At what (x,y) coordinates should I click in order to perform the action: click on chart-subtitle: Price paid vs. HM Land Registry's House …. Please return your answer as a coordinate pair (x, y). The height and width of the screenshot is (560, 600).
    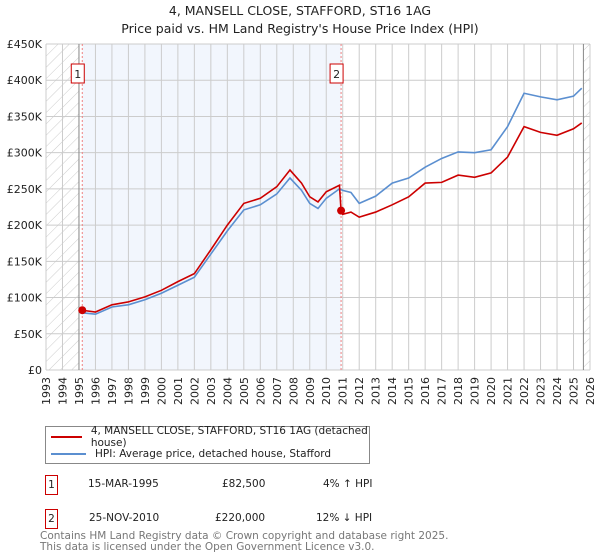
    Looking at the image, I should click on (300, 28).